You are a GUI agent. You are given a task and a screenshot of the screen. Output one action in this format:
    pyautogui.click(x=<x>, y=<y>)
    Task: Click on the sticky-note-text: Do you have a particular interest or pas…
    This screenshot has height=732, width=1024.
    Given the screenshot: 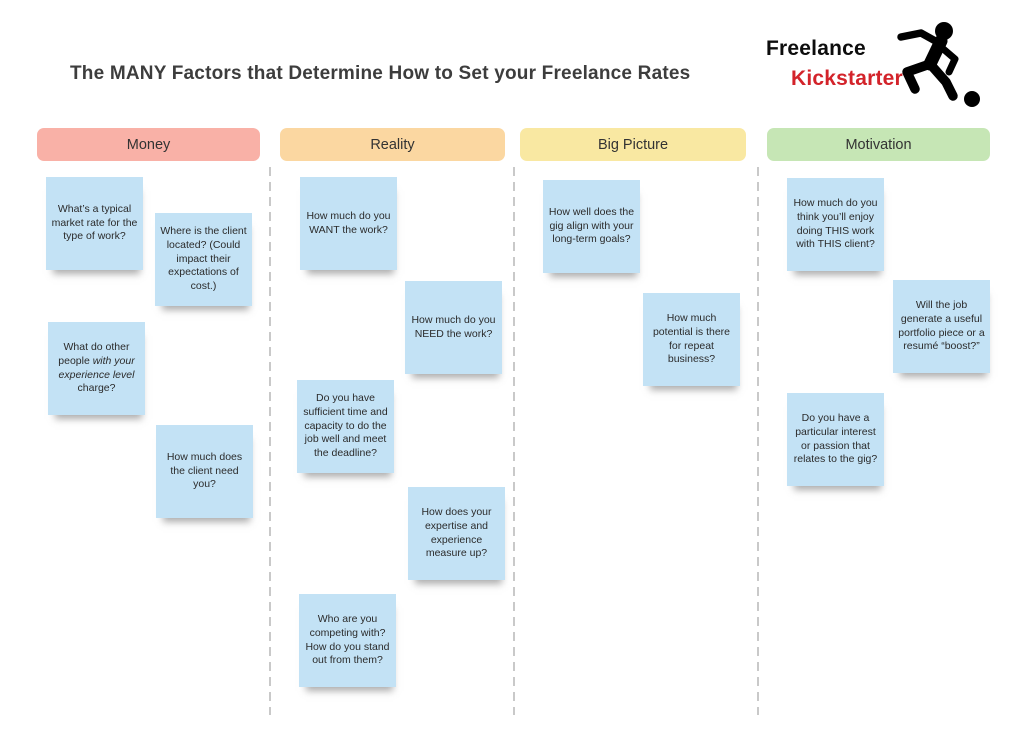 What is the action you would take?
    pyautogui.click(x=835, y=439)
    